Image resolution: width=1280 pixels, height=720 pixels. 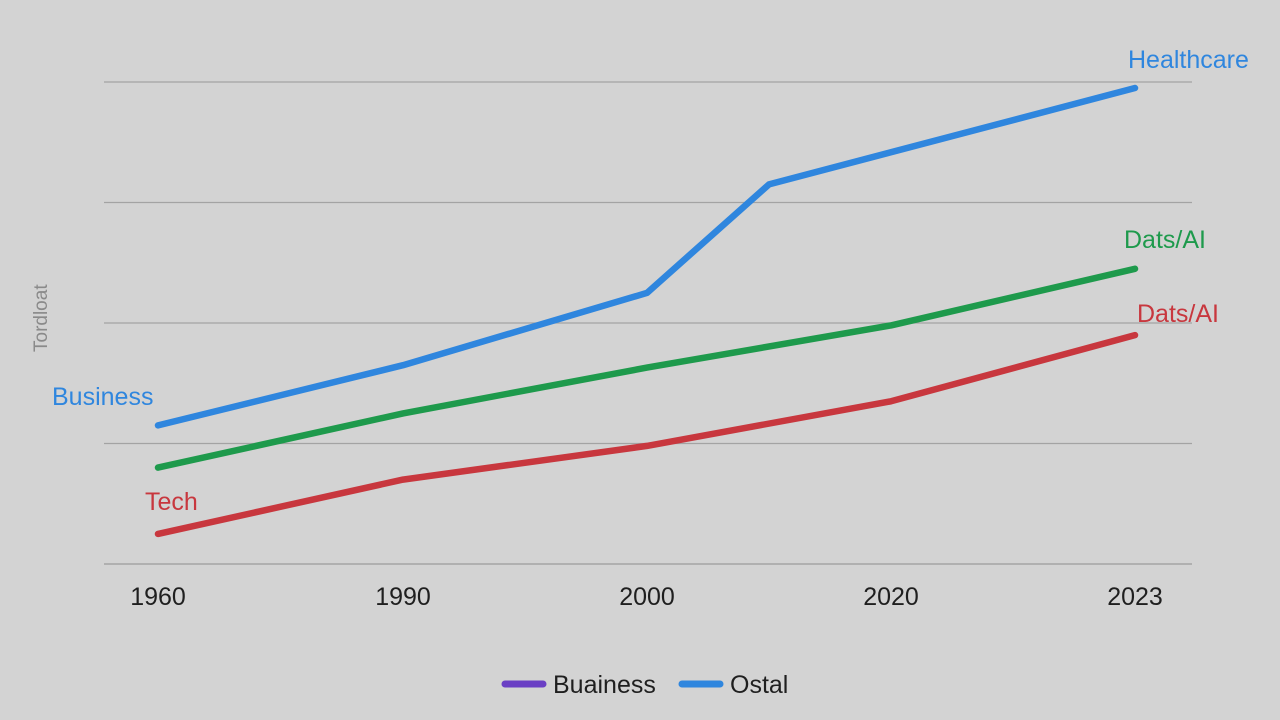 I want to click on x-tick-label: 1990, so click(x=403, y=597).